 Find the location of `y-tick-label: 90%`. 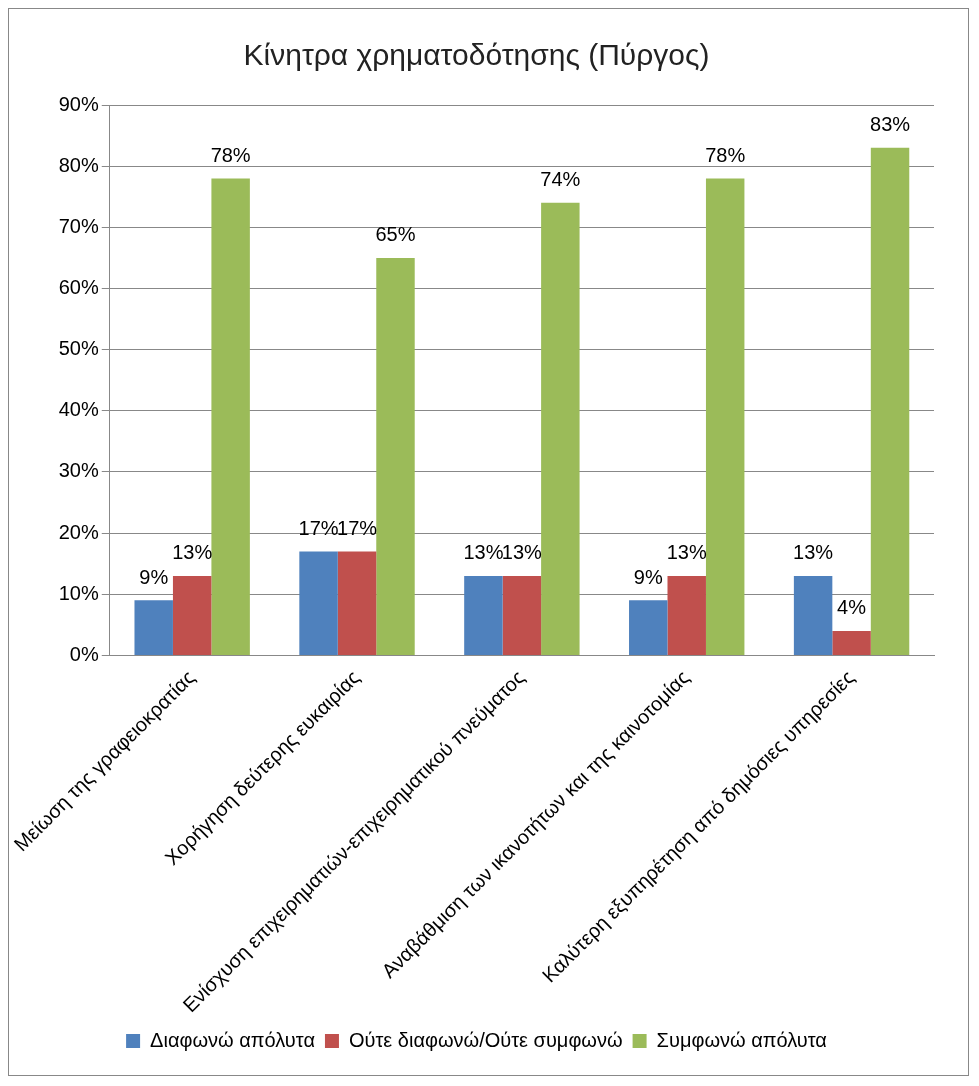

y-tick-label: 90% is located at coordinates (78, 103).